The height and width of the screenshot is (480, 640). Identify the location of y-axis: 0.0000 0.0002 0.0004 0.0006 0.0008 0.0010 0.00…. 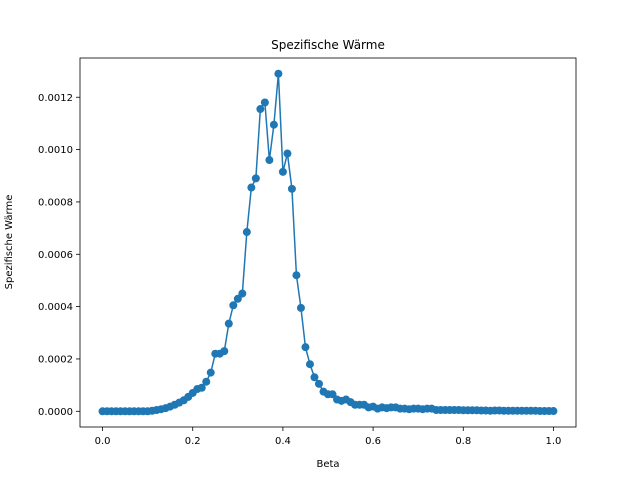
(59, 255).